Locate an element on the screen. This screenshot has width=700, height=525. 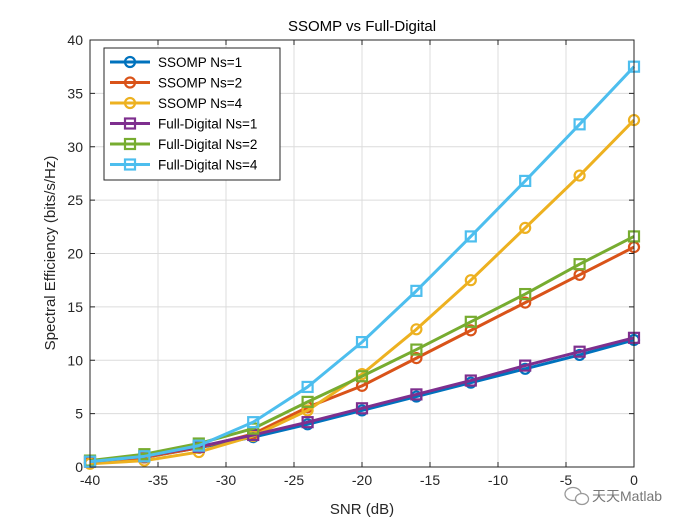
chart-title: SSOMP vs Full-Digital is located at coordinates (362, 26).